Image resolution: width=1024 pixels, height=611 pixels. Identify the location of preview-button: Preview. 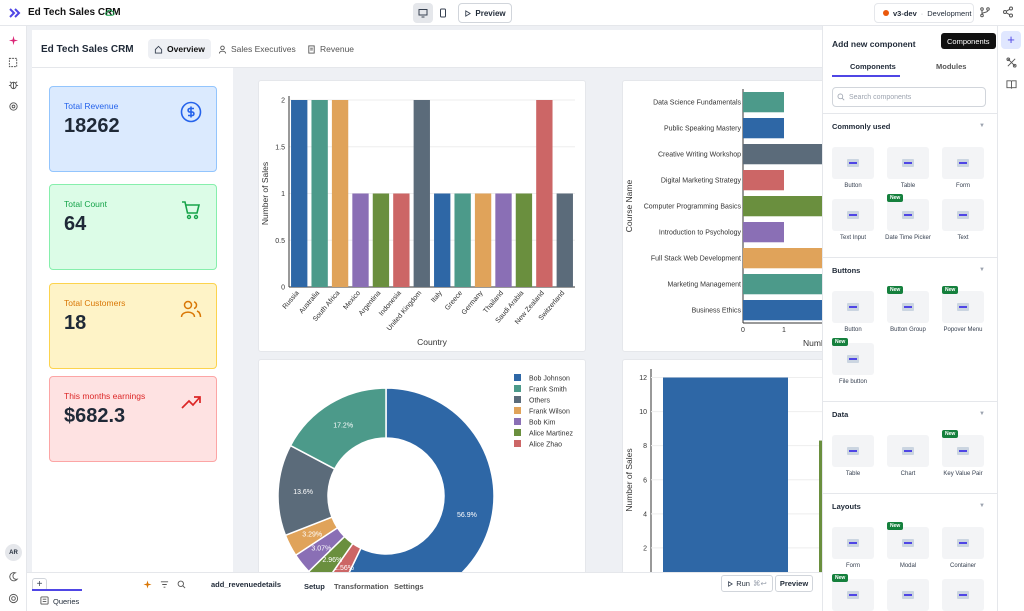
(485, 13).